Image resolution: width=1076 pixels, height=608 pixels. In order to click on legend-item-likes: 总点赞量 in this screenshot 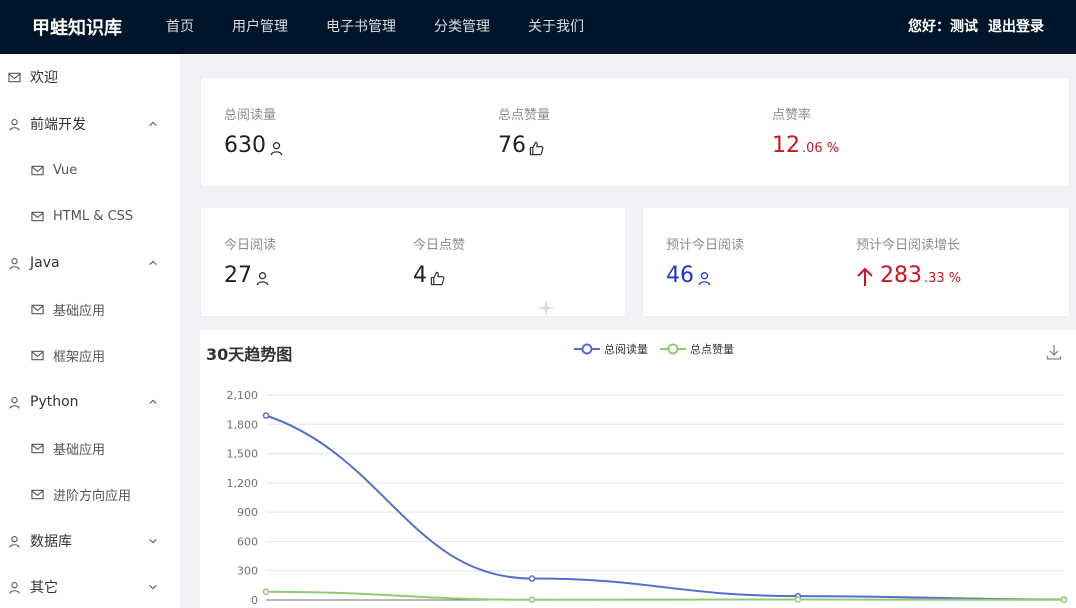, I will do `click(697, 349)`.